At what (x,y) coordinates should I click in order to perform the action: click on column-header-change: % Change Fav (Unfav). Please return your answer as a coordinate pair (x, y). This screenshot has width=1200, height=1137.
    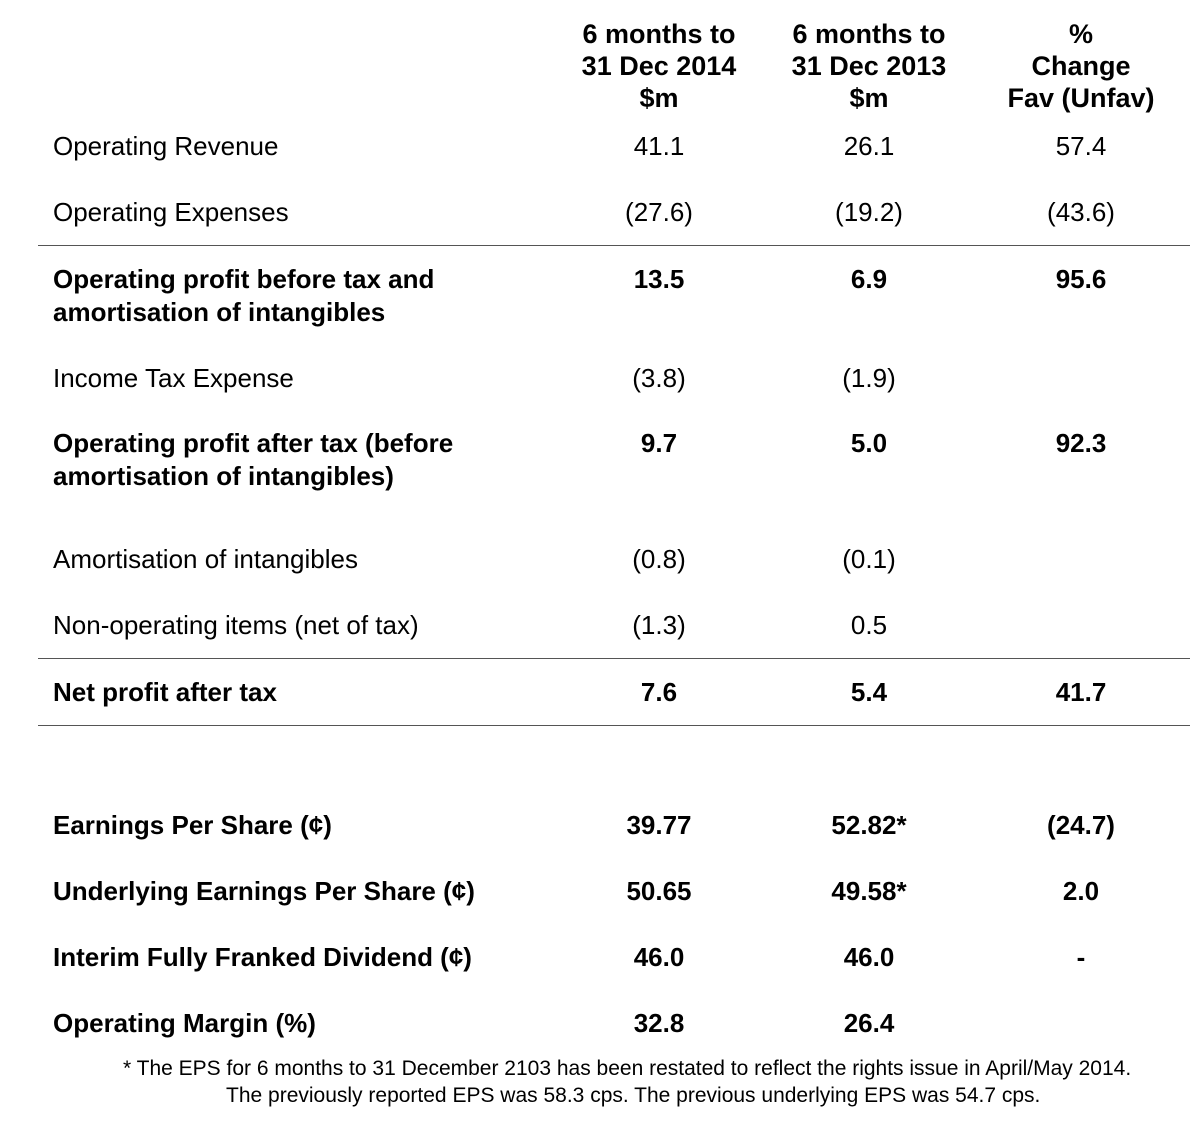
    Looking at the image, I should click on (1081, 66).